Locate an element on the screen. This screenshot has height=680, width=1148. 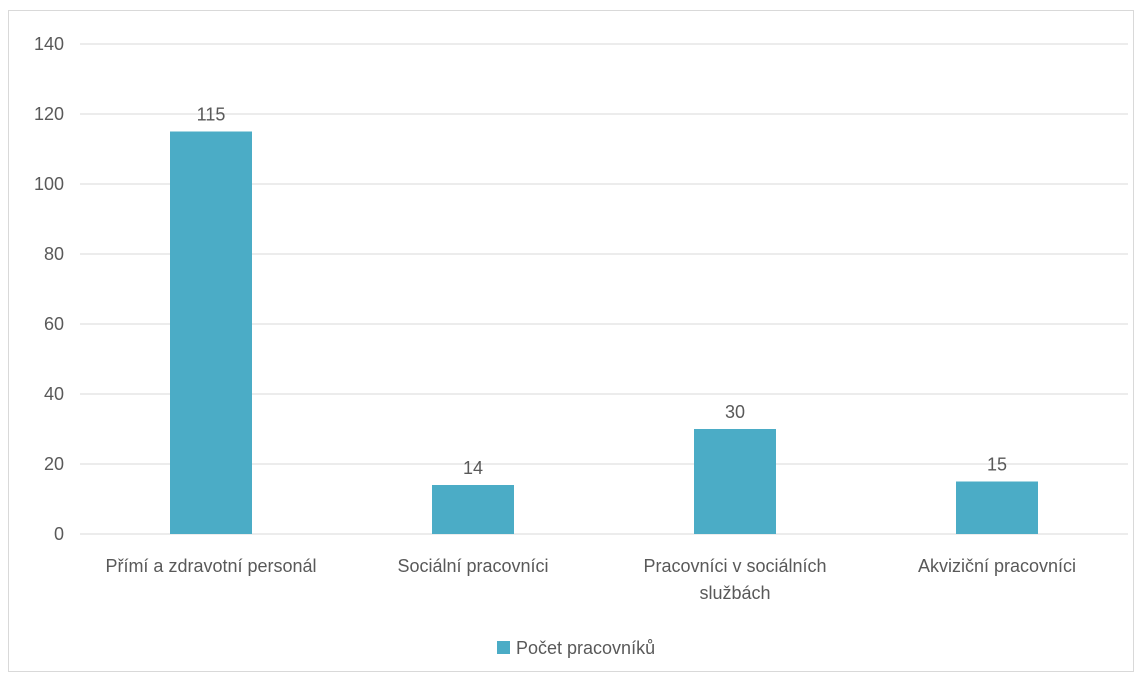
x-category-label: Pracovníci v sociálních is located at coordinates (734, 566).